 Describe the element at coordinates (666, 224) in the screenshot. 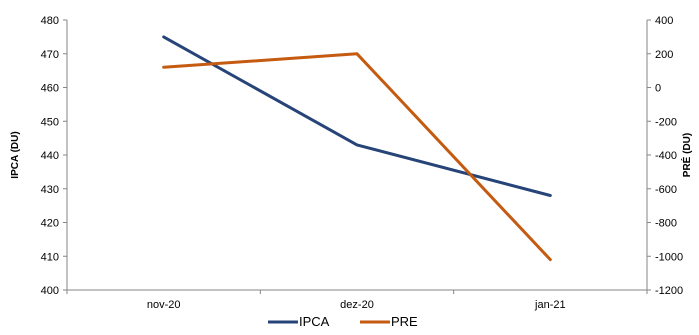

I see `right-tick-label: -800` at that location.